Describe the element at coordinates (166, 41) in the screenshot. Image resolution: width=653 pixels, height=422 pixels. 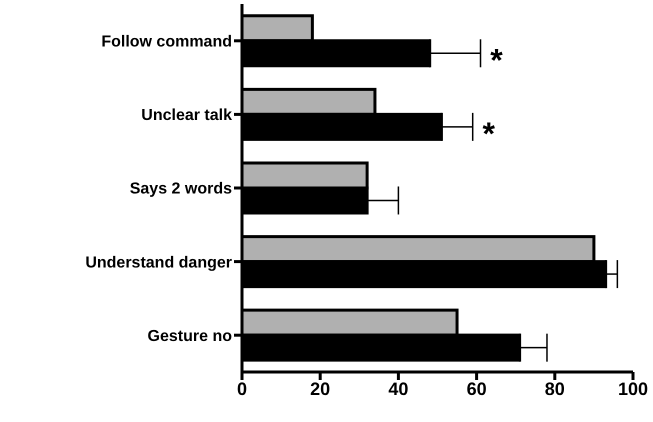
I see `y-tick-label: Follow command` at that location.